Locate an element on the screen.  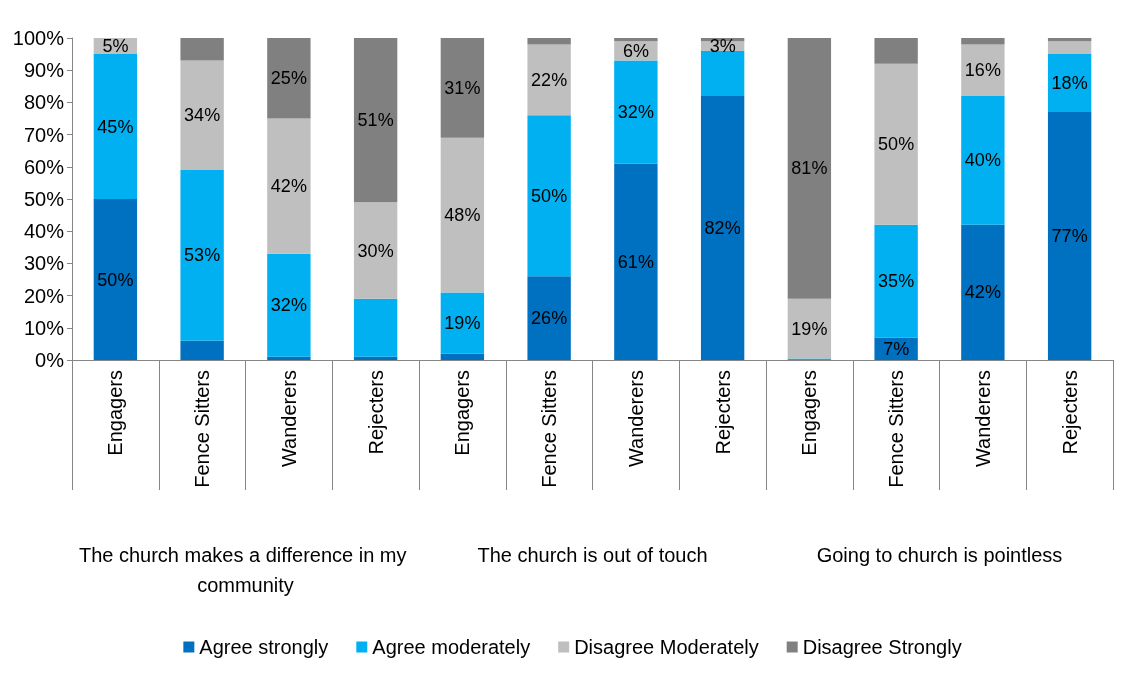
y-tick-label: 50% is located at coordinates (44, 199).